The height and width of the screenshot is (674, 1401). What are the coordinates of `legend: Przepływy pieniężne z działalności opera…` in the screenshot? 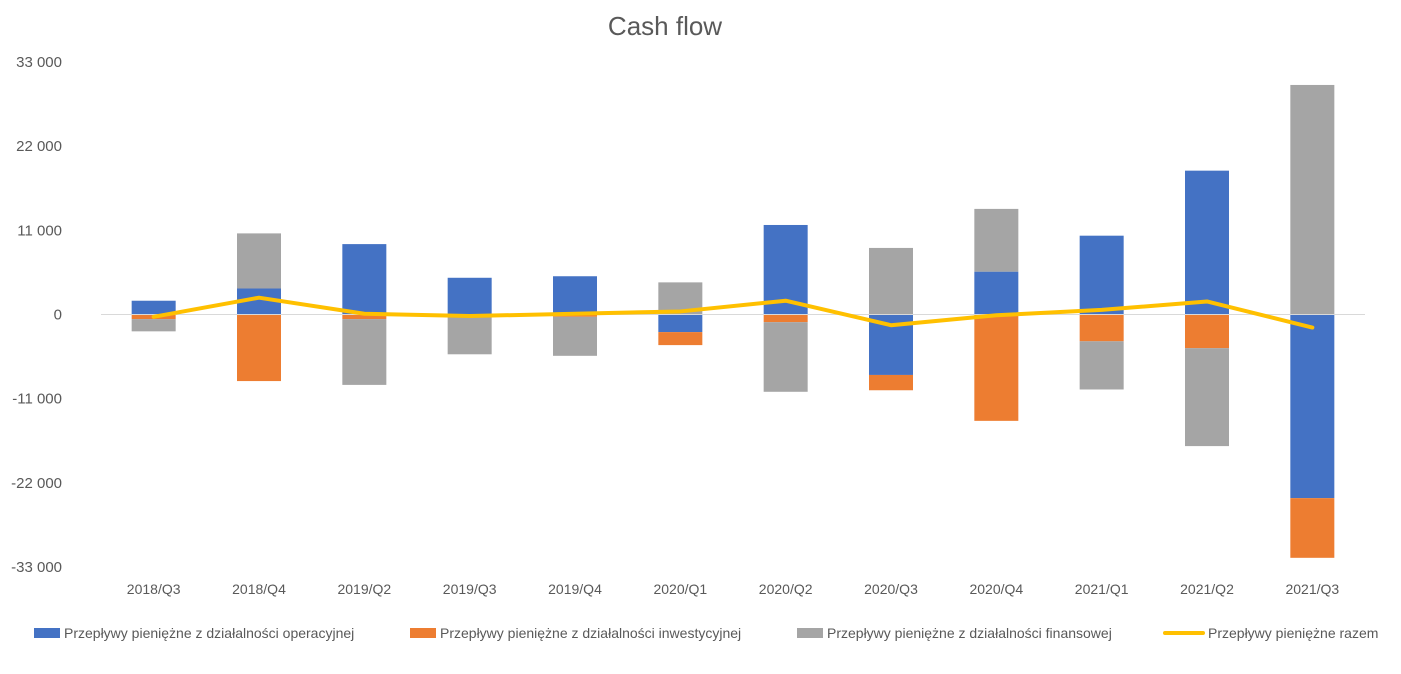 It's located at (706, 633).